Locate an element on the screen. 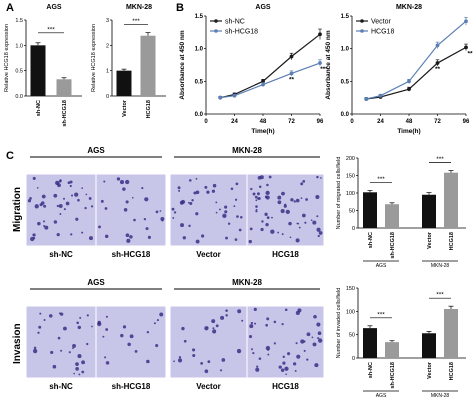 This screenshot has height=406, width=474. y-tick-label: 0.0 is located at coordinates (19, 97).